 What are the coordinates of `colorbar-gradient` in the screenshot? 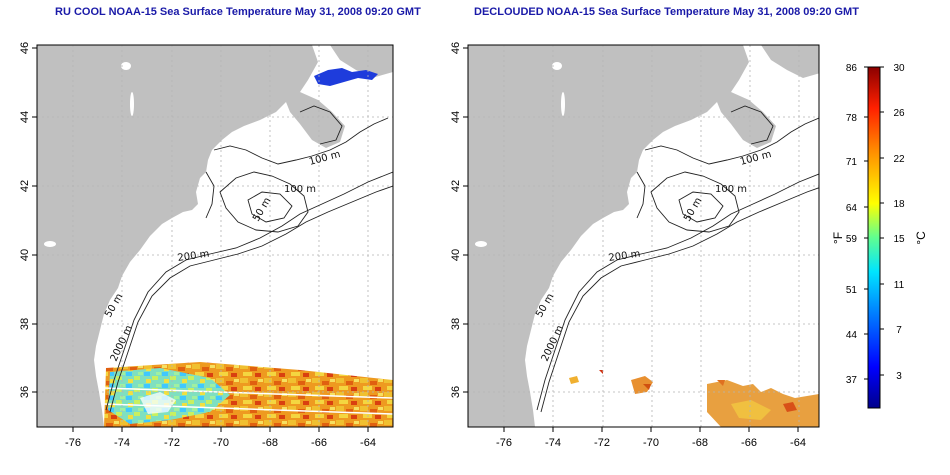 It's located at (874, 237).